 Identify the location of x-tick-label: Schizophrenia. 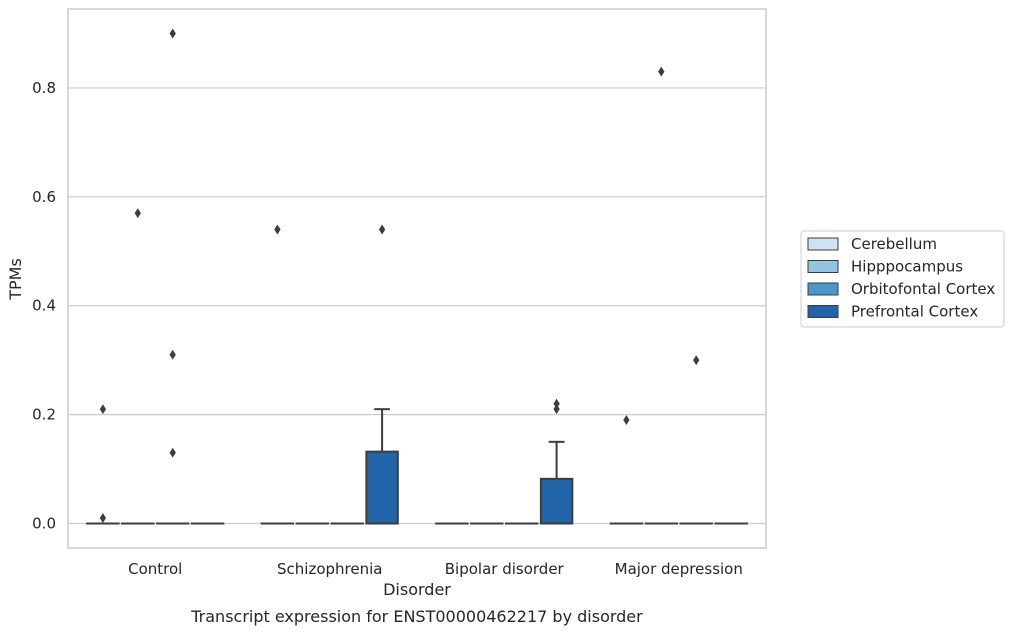
(329, 569).